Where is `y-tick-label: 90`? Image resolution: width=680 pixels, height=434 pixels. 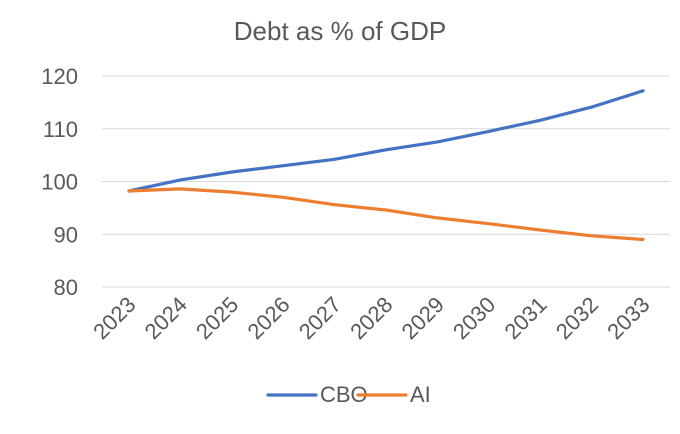
y-tick-label: 90 is located at coordinates (66, 234).